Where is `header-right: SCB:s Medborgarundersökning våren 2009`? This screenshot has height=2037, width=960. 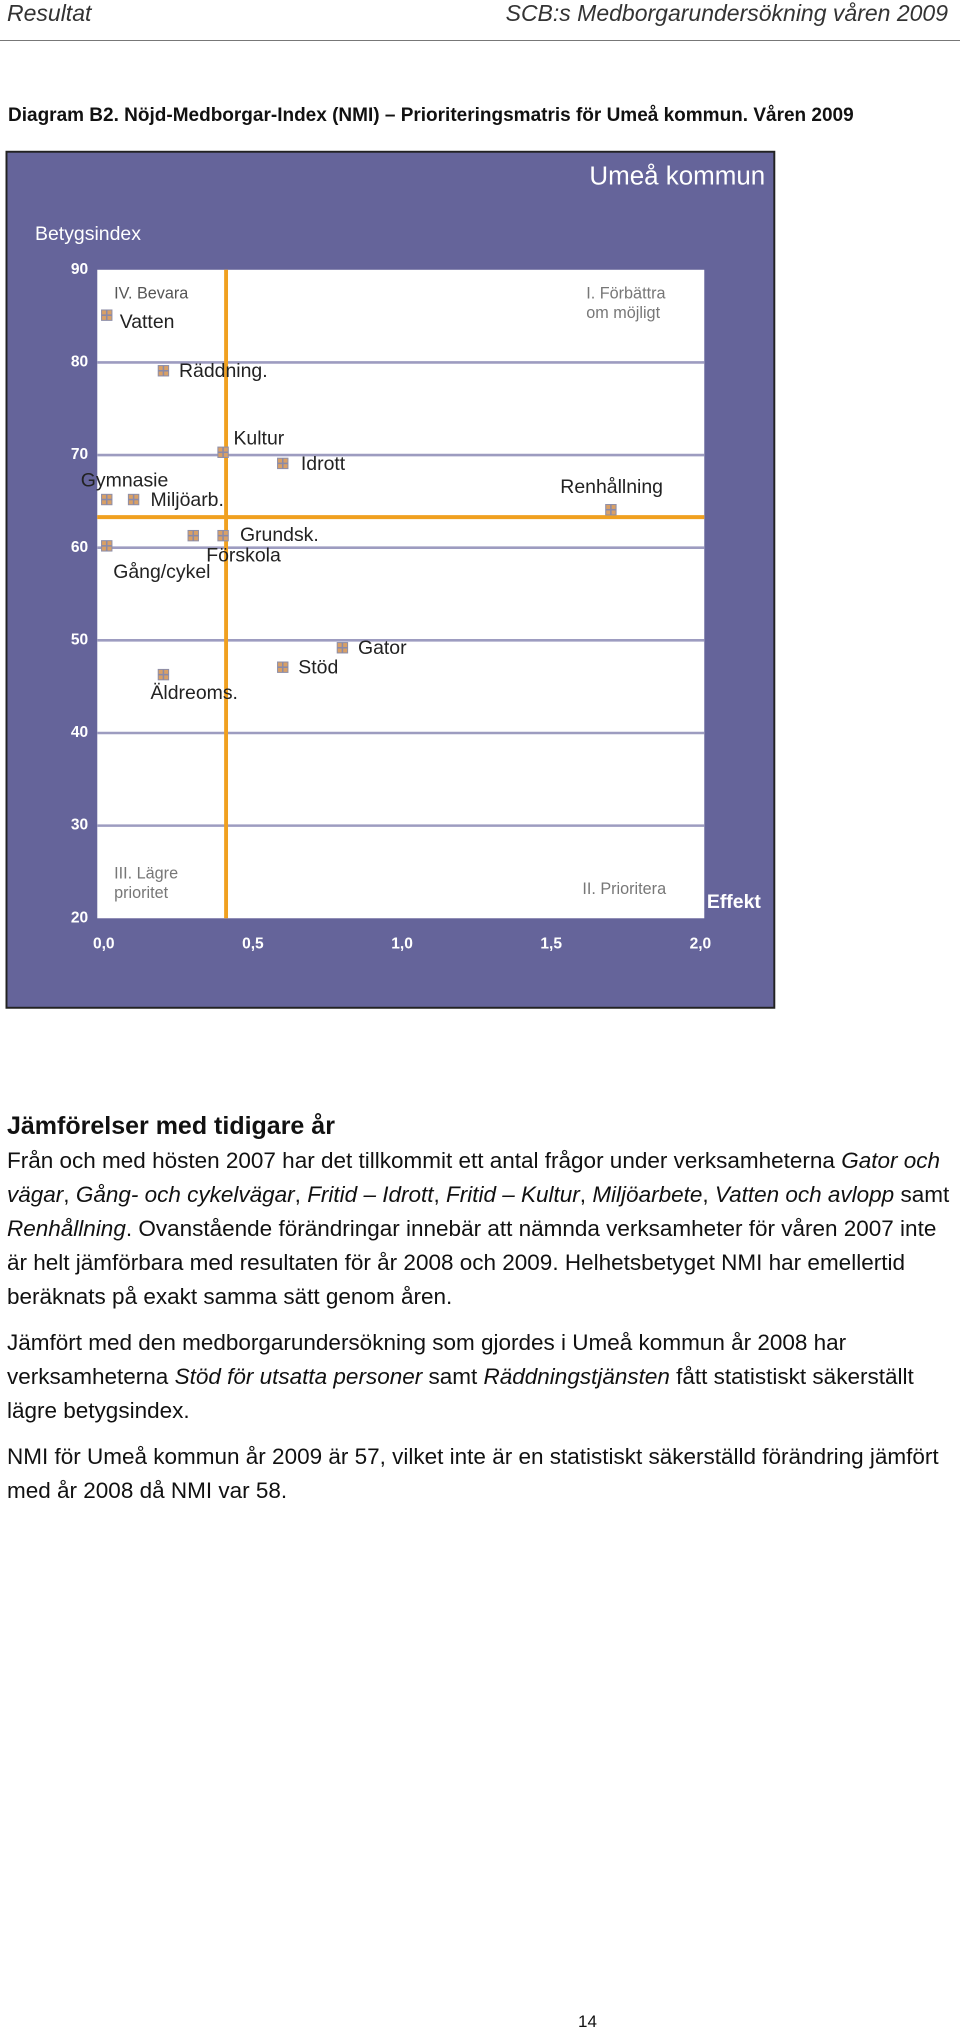
header-right: SCB:s Medborgarundersökning våren 2009 is located at coordinates (726, 13).